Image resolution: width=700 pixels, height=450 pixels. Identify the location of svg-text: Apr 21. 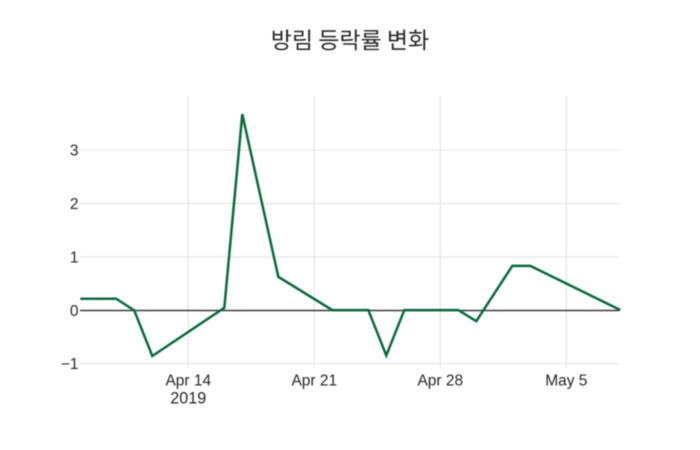
(314, 381).